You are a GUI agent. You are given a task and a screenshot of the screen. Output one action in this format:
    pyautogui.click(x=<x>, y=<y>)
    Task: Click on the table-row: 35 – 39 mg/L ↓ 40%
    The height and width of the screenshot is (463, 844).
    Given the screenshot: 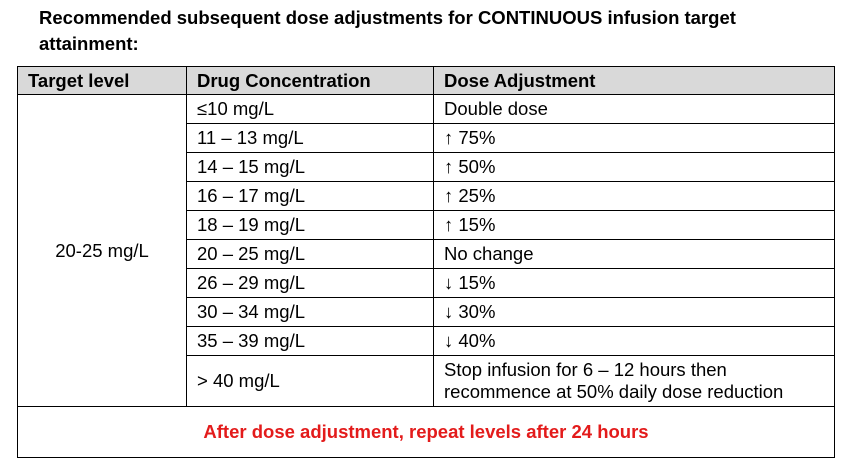 What is the action you would take?
    pyautogui.click(x=426, y=341)
    